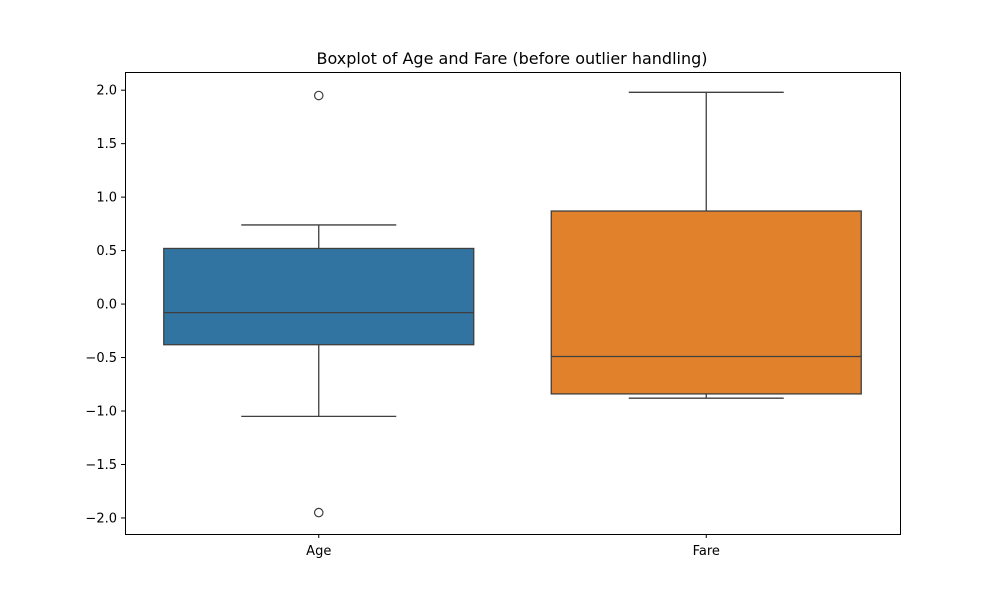 The image size is (1000, 605). I want to click on y-tick-label: 1.0, so click(106, 198).